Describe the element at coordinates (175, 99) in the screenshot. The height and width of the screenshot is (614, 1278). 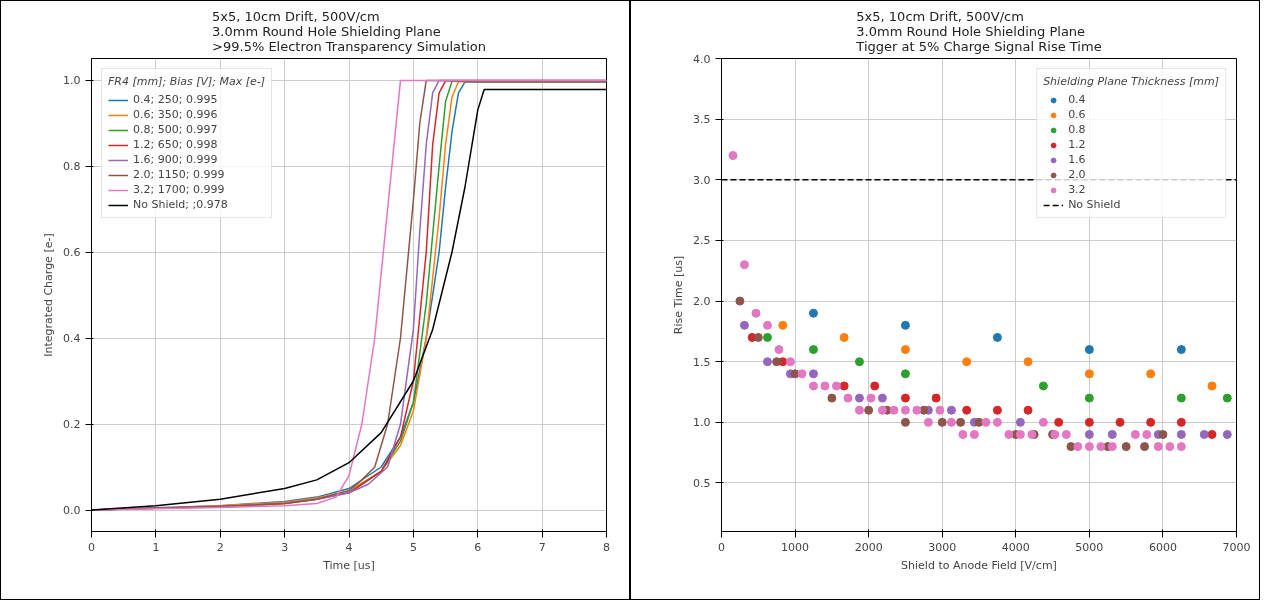
I see `legend-label: 0.4; 250; 0.995` at that location.